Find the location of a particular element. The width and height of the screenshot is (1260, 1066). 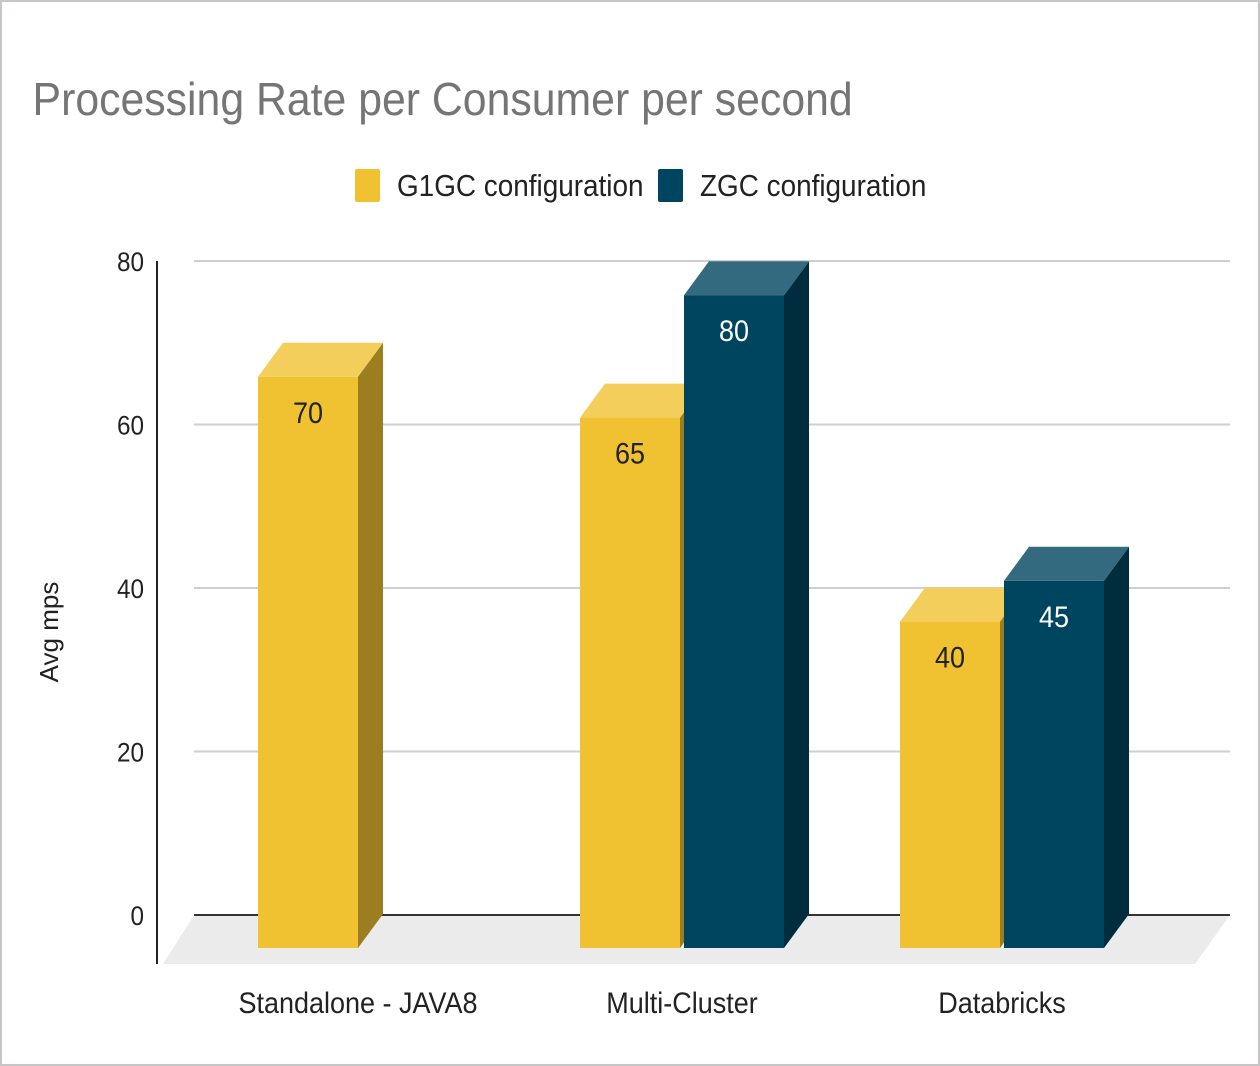

y-tick-label: 80 is located at coordinates (130, 262).